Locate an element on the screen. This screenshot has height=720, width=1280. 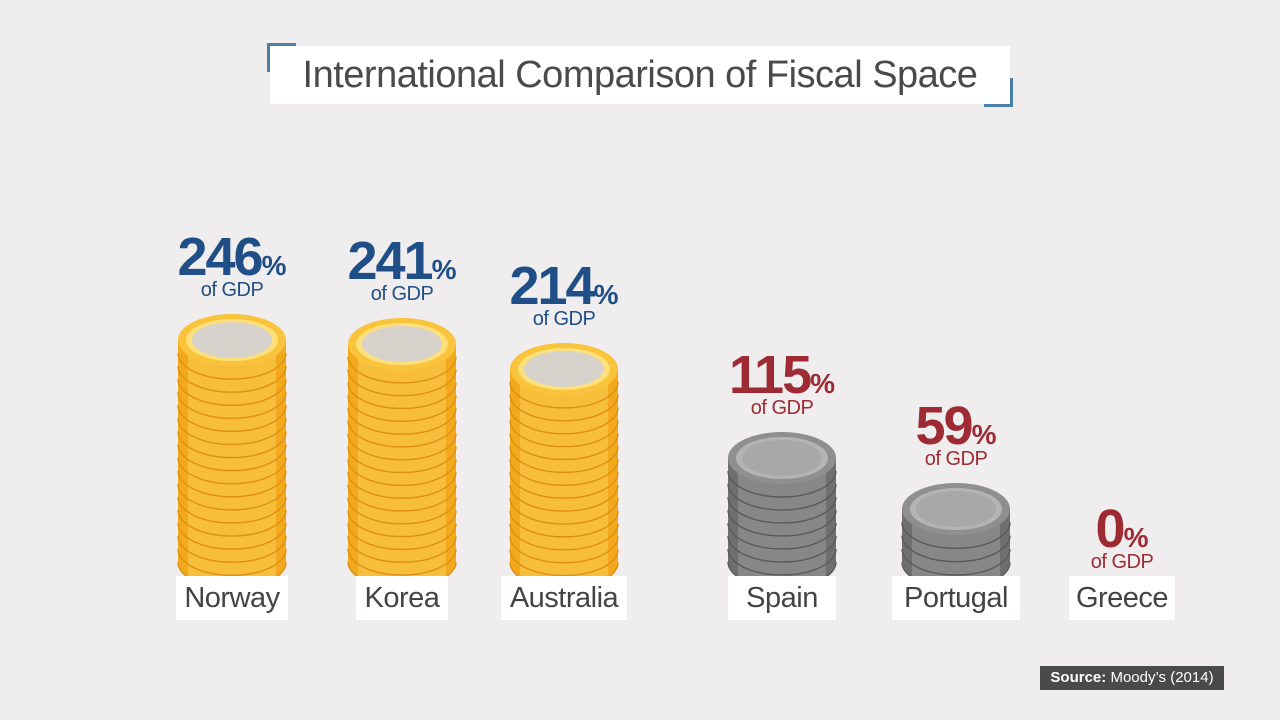
category-label-portugal: Portugal is located at coordinates (956, 598).